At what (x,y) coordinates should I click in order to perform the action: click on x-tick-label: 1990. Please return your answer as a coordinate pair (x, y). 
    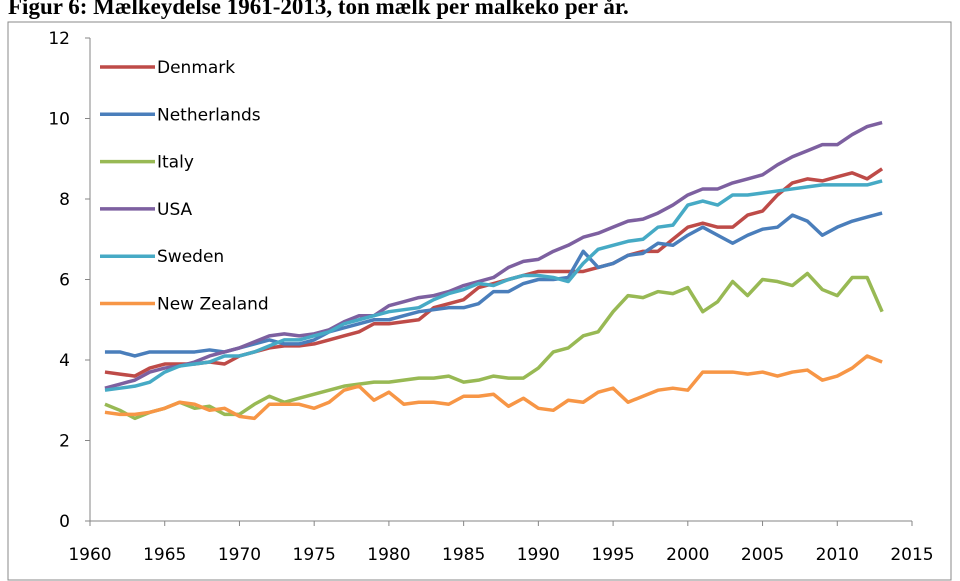
    Looking at the image, I should click on (538, 555).